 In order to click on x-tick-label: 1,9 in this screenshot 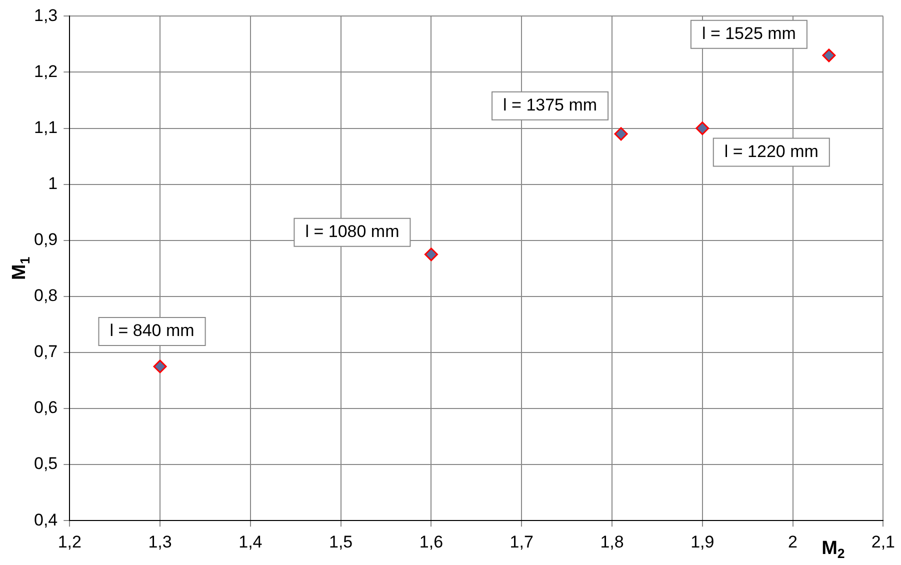, I will do `click(702, 542)`.